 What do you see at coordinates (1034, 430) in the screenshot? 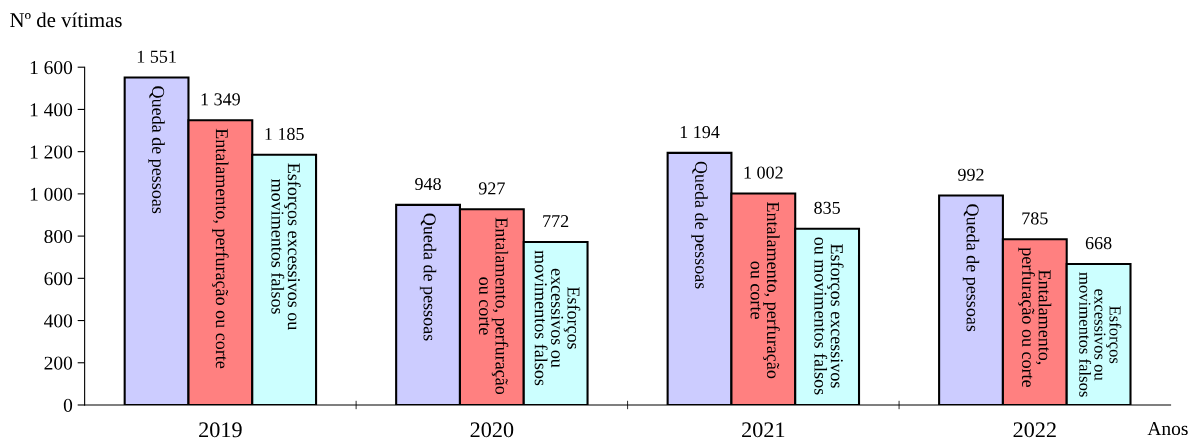
I see `x-tick-label: 2022` at bounding box center [1034, 430].